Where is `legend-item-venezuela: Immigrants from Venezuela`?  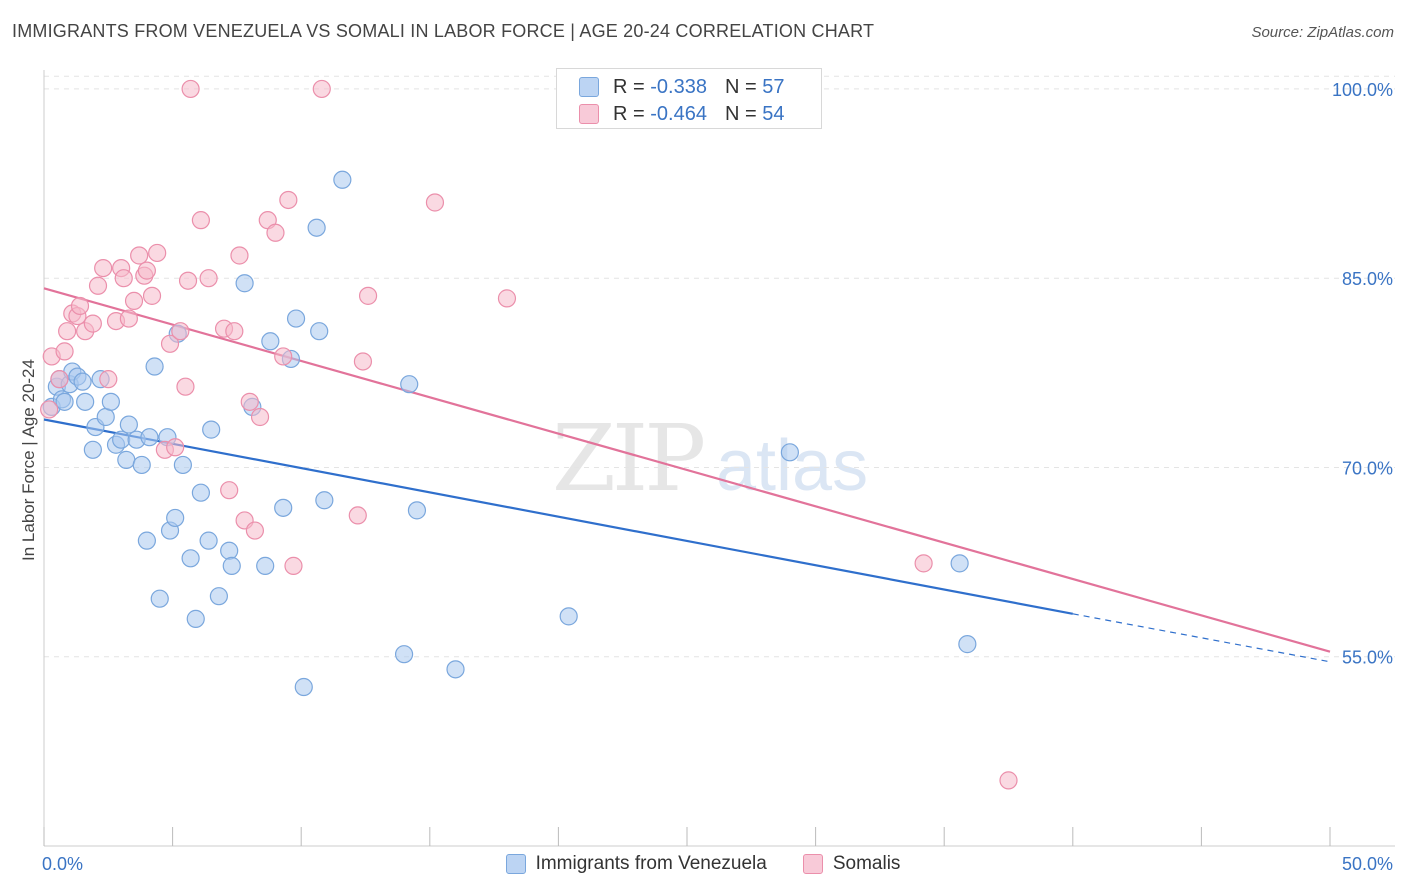
legend-item-venezuela: Immigrants from Venezuela is located at coordinates (636, 864).